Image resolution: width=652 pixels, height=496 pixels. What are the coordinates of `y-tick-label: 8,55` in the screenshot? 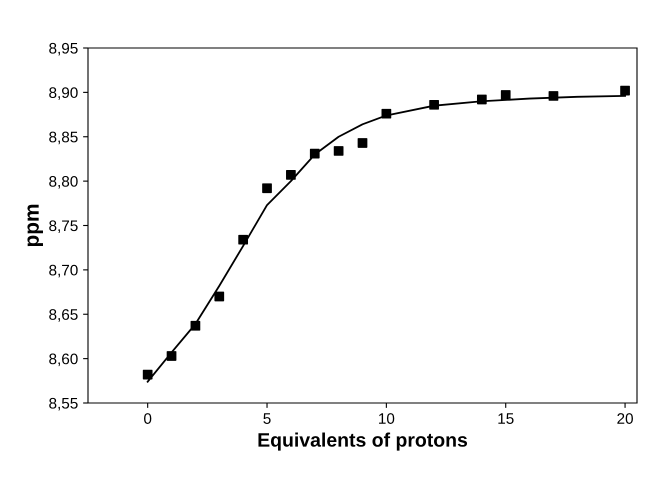 It's located at (63, 404).